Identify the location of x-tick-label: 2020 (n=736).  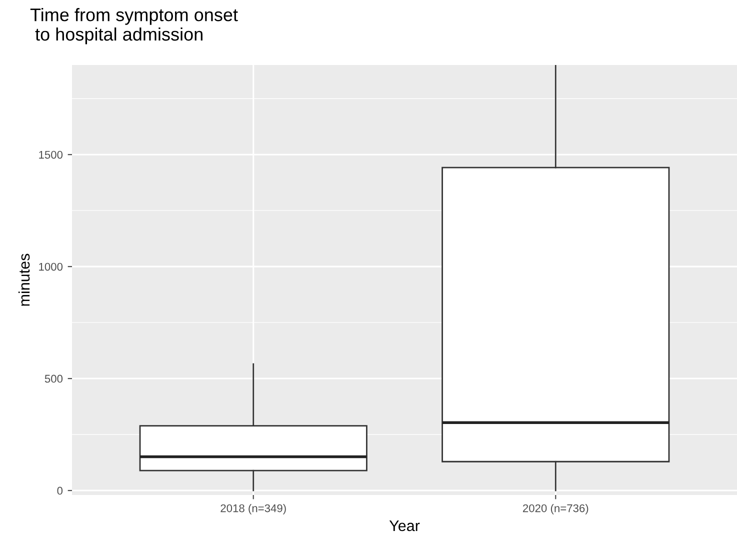
(555, 509).